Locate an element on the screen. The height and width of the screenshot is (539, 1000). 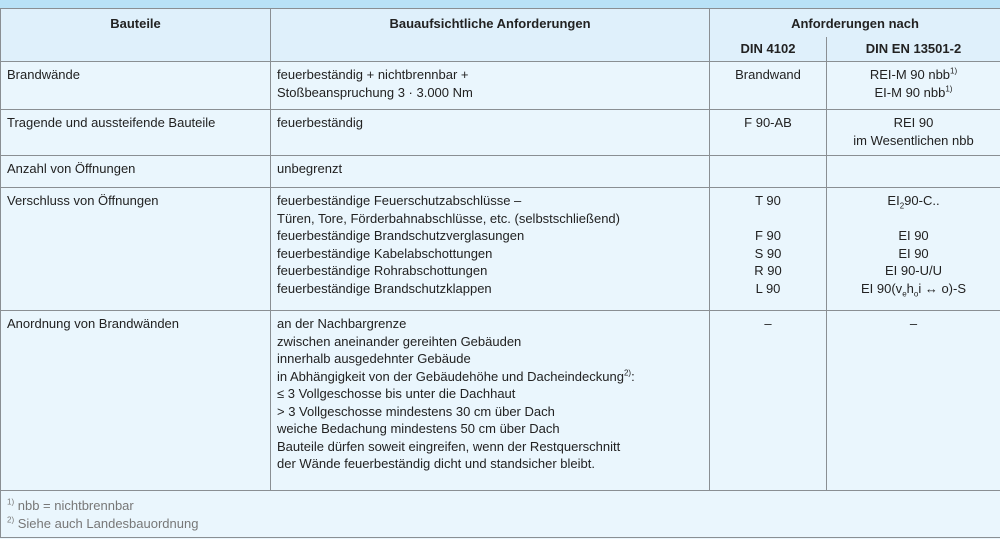
header-en13501: DIN EN 13501-2 is located at coordinates (913, 49).